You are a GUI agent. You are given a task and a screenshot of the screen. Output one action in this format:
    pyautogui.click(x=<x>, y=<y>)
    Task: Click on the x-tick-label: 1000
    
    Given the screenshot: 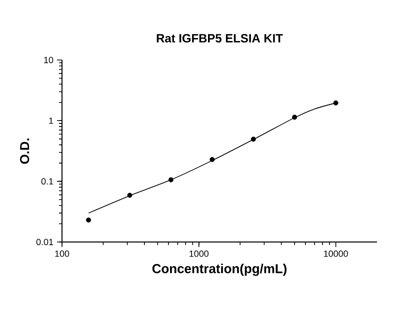 What is the action you would take?
    pyautogui.click(x=199, y=253)
    